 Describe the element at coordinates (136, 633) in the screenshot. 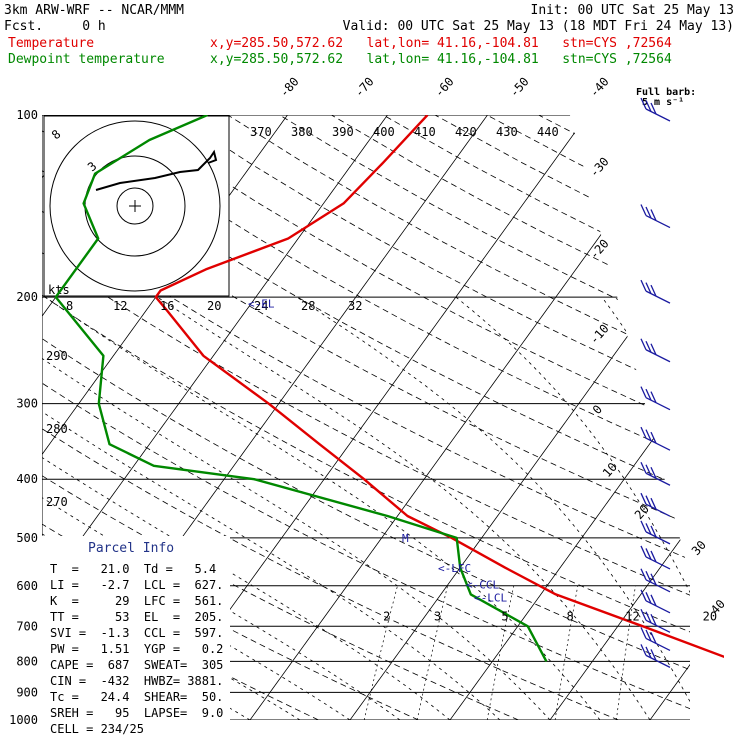

I see `parcel-row: SVI = -1.3 CCL = 597.` at that location.